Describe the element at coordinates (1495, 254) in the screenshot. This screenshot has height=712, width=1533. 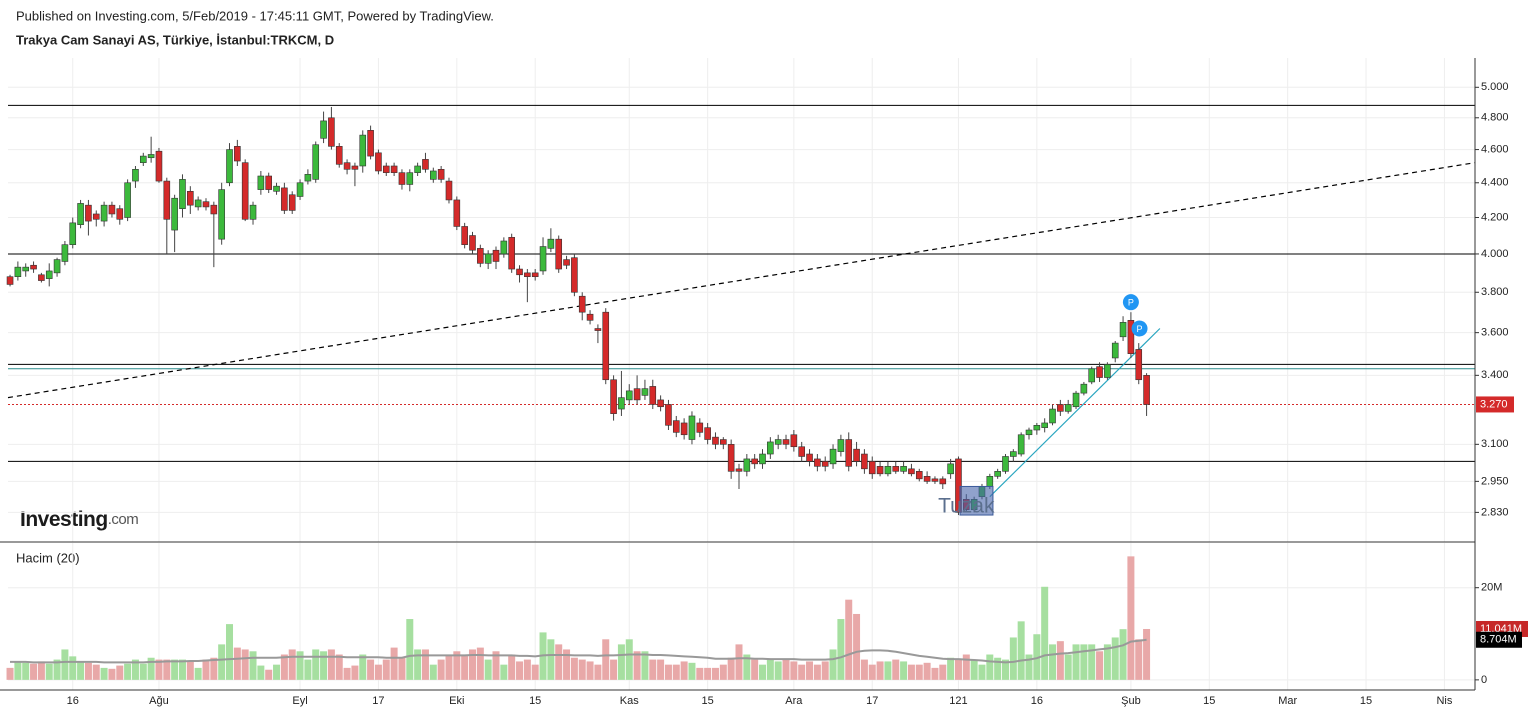
I see `y-tick-label: 4.000` at that location.